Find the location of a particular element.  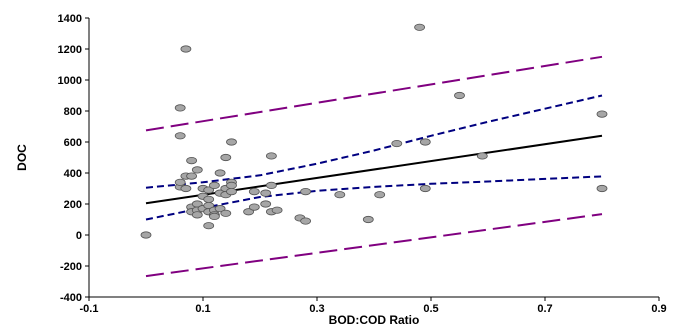

y-tick-label: -200 is located at coordinates (71, 267).